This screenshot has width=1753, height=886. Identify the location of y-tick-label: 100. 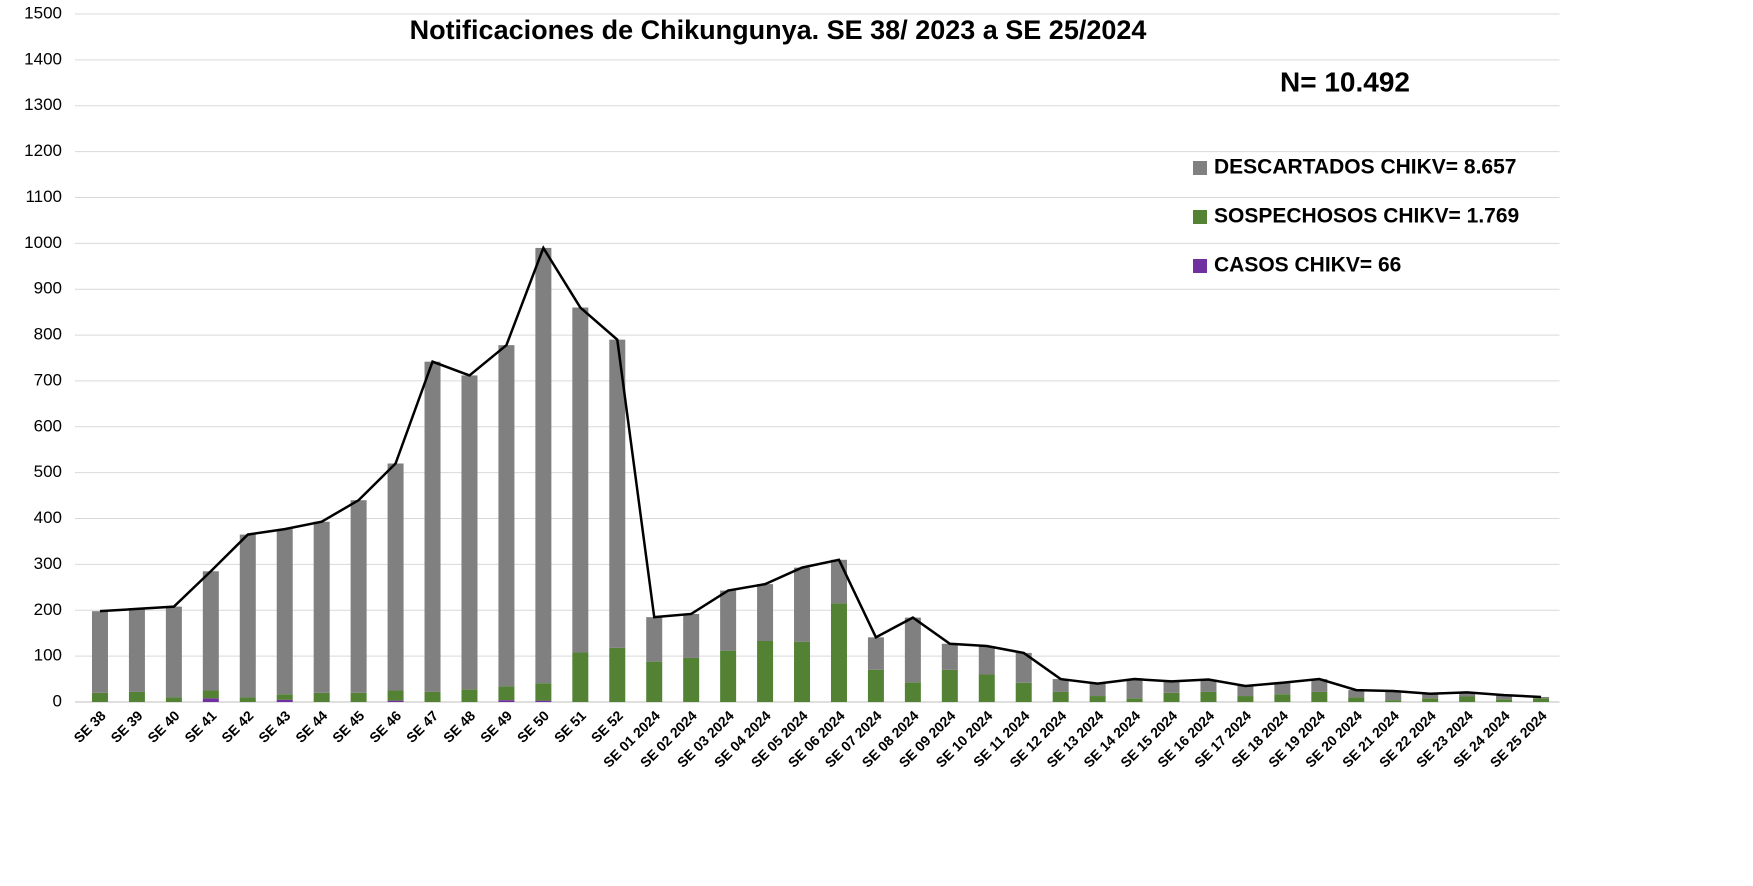
(48, 655).